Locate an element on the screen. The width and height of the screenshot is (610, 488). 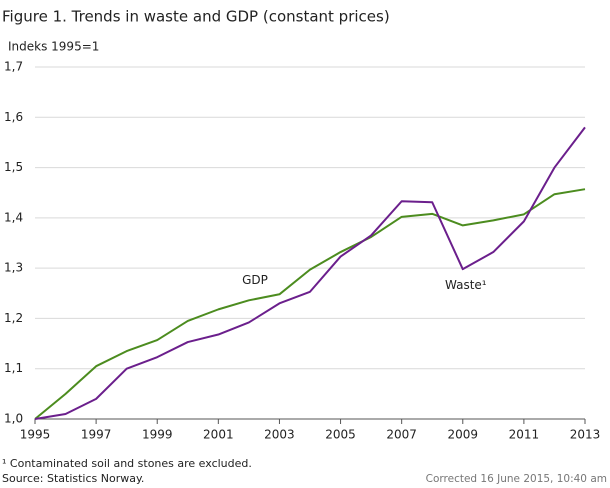
y-tick-label: 1,5 is located at coordinates (13, 167).